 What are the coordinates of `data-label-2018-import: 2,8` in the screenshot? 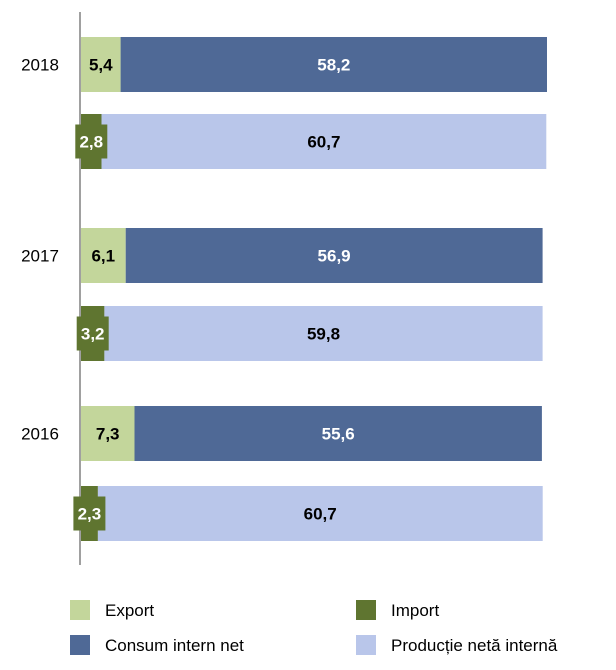 It's located at (91, 142).